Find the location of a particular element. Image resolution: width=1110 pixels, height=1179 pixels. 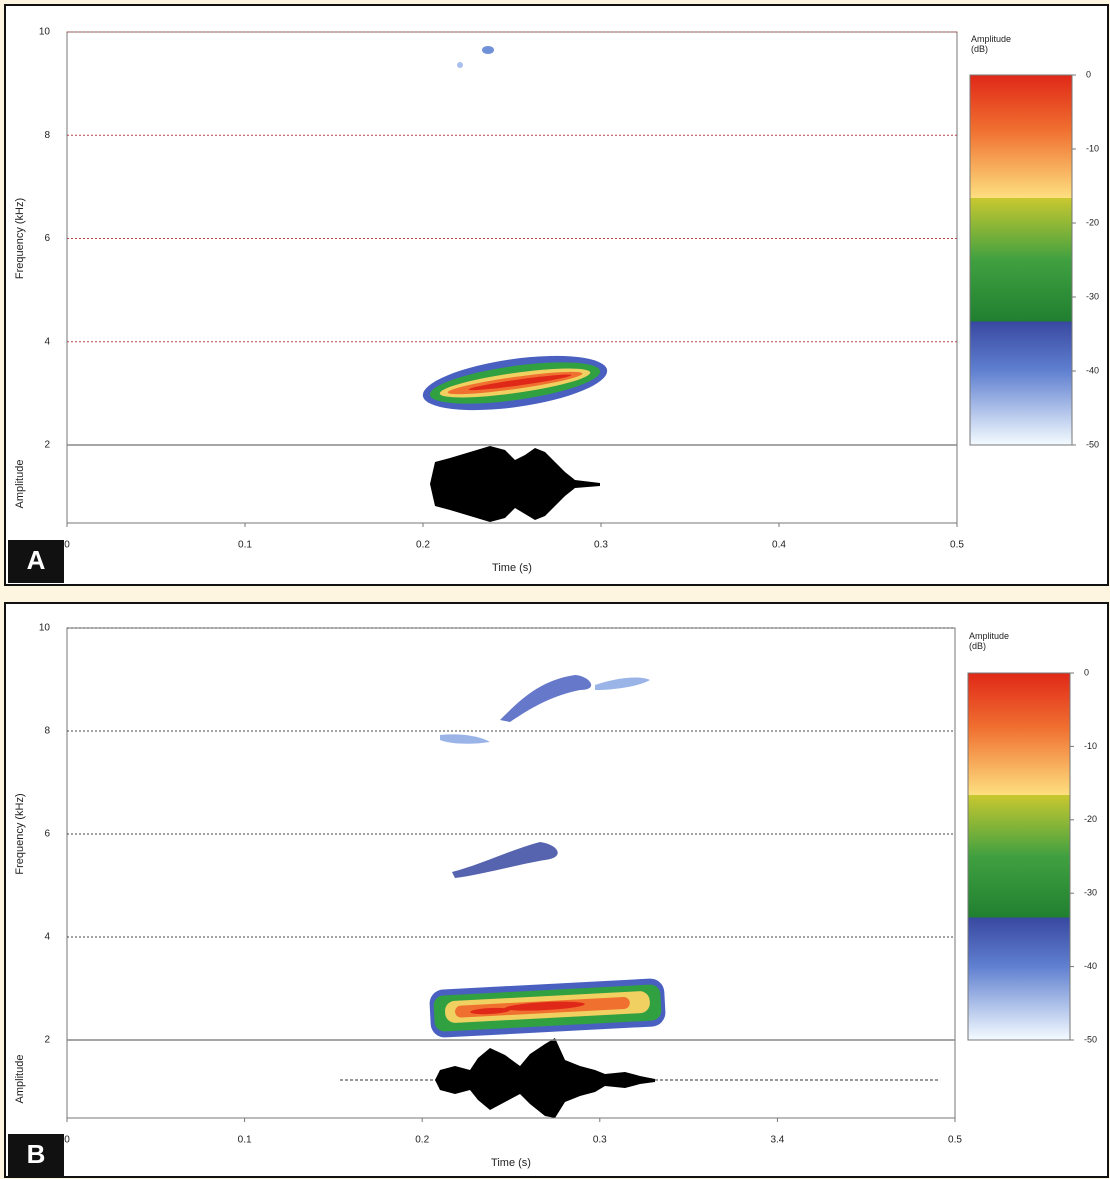

panel-label: A is located at coordinates (36, 560).